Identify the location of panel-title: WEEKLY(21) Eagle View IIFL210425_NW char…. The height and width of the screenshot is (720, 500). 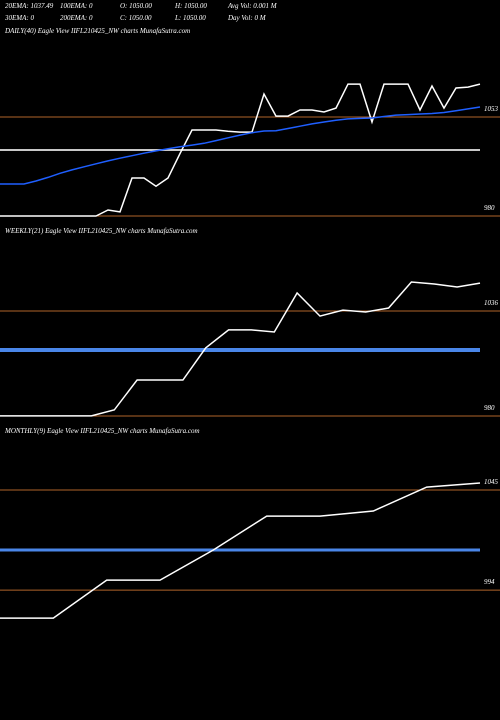
(101, 231).